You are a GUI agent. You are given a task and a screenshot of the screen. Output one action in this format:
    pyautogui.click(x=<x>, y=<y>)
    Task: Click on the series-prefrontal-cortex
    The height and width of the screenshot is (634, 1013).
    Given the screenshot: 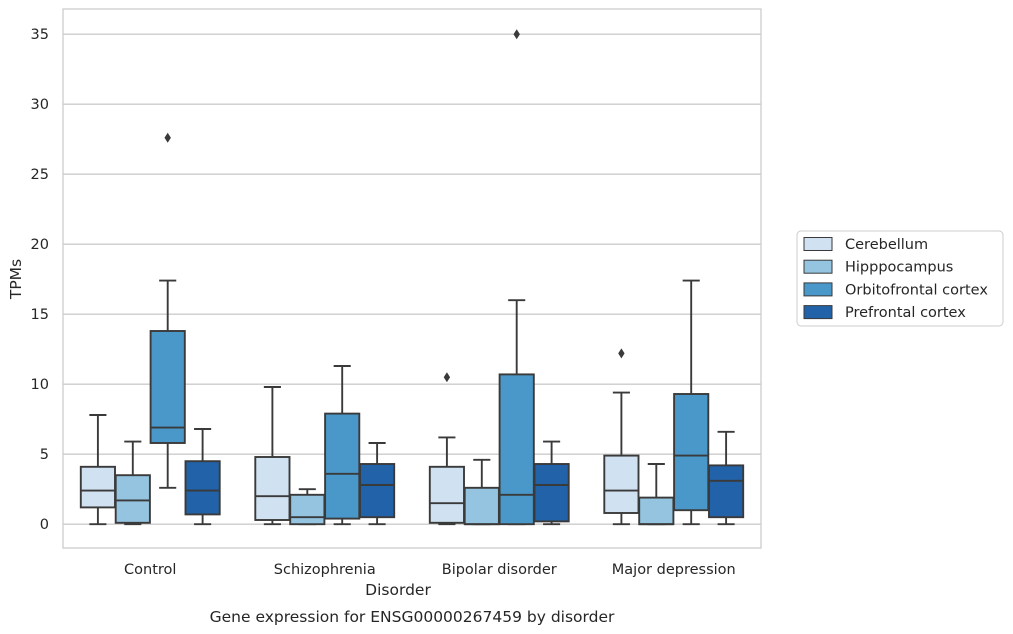 What is the action you would take?
    pyautogui.click(x=464, y=477)
    